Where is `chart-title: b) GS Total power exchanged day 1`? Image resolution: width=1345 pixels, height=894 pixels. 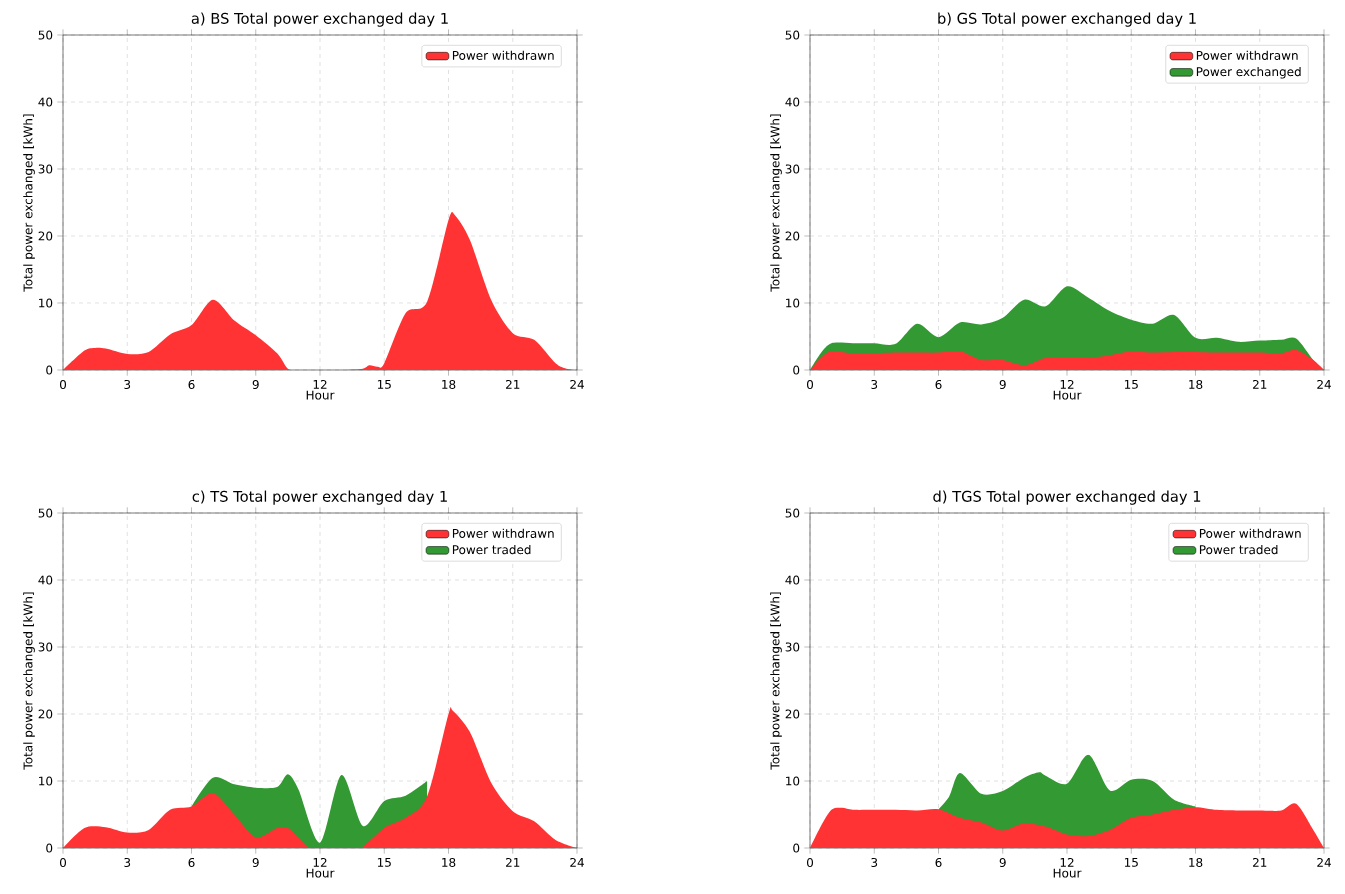
chart-title: b) GS Total power exchanged day 1 is located at coordinates (1067, 19).